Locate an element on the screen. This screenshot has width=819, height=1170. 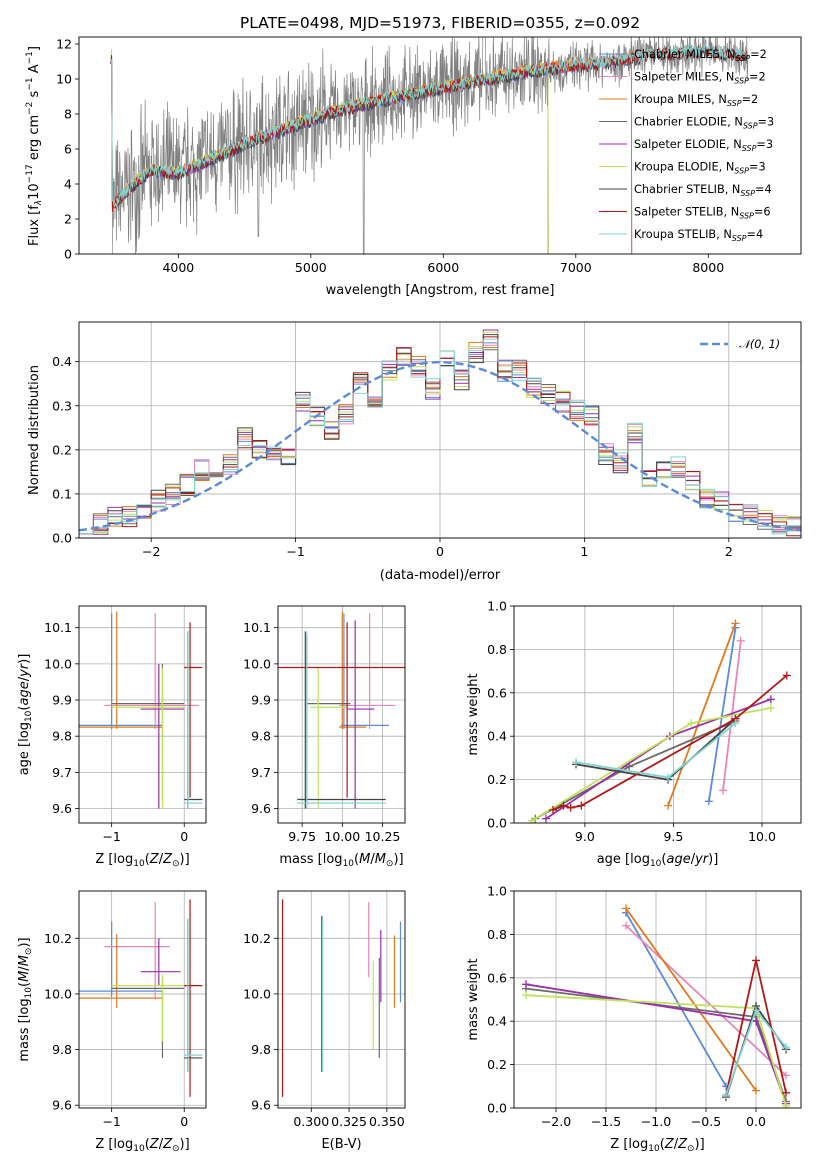
legend-label: Salpeter MILES, NSSP=2 is located at coordinates (700, 78).